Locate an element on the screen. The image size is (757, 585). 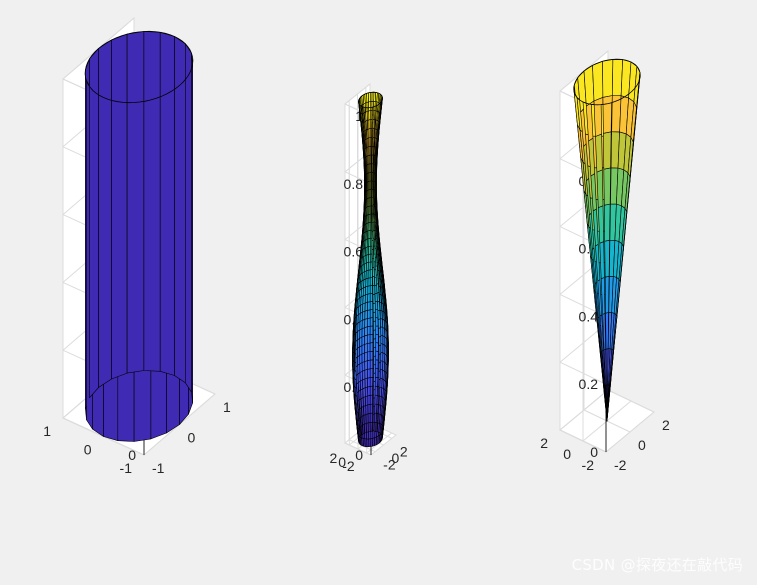
axes-cone: 00.20.40.60.81-202-202 is located at coordinates (605, 261).